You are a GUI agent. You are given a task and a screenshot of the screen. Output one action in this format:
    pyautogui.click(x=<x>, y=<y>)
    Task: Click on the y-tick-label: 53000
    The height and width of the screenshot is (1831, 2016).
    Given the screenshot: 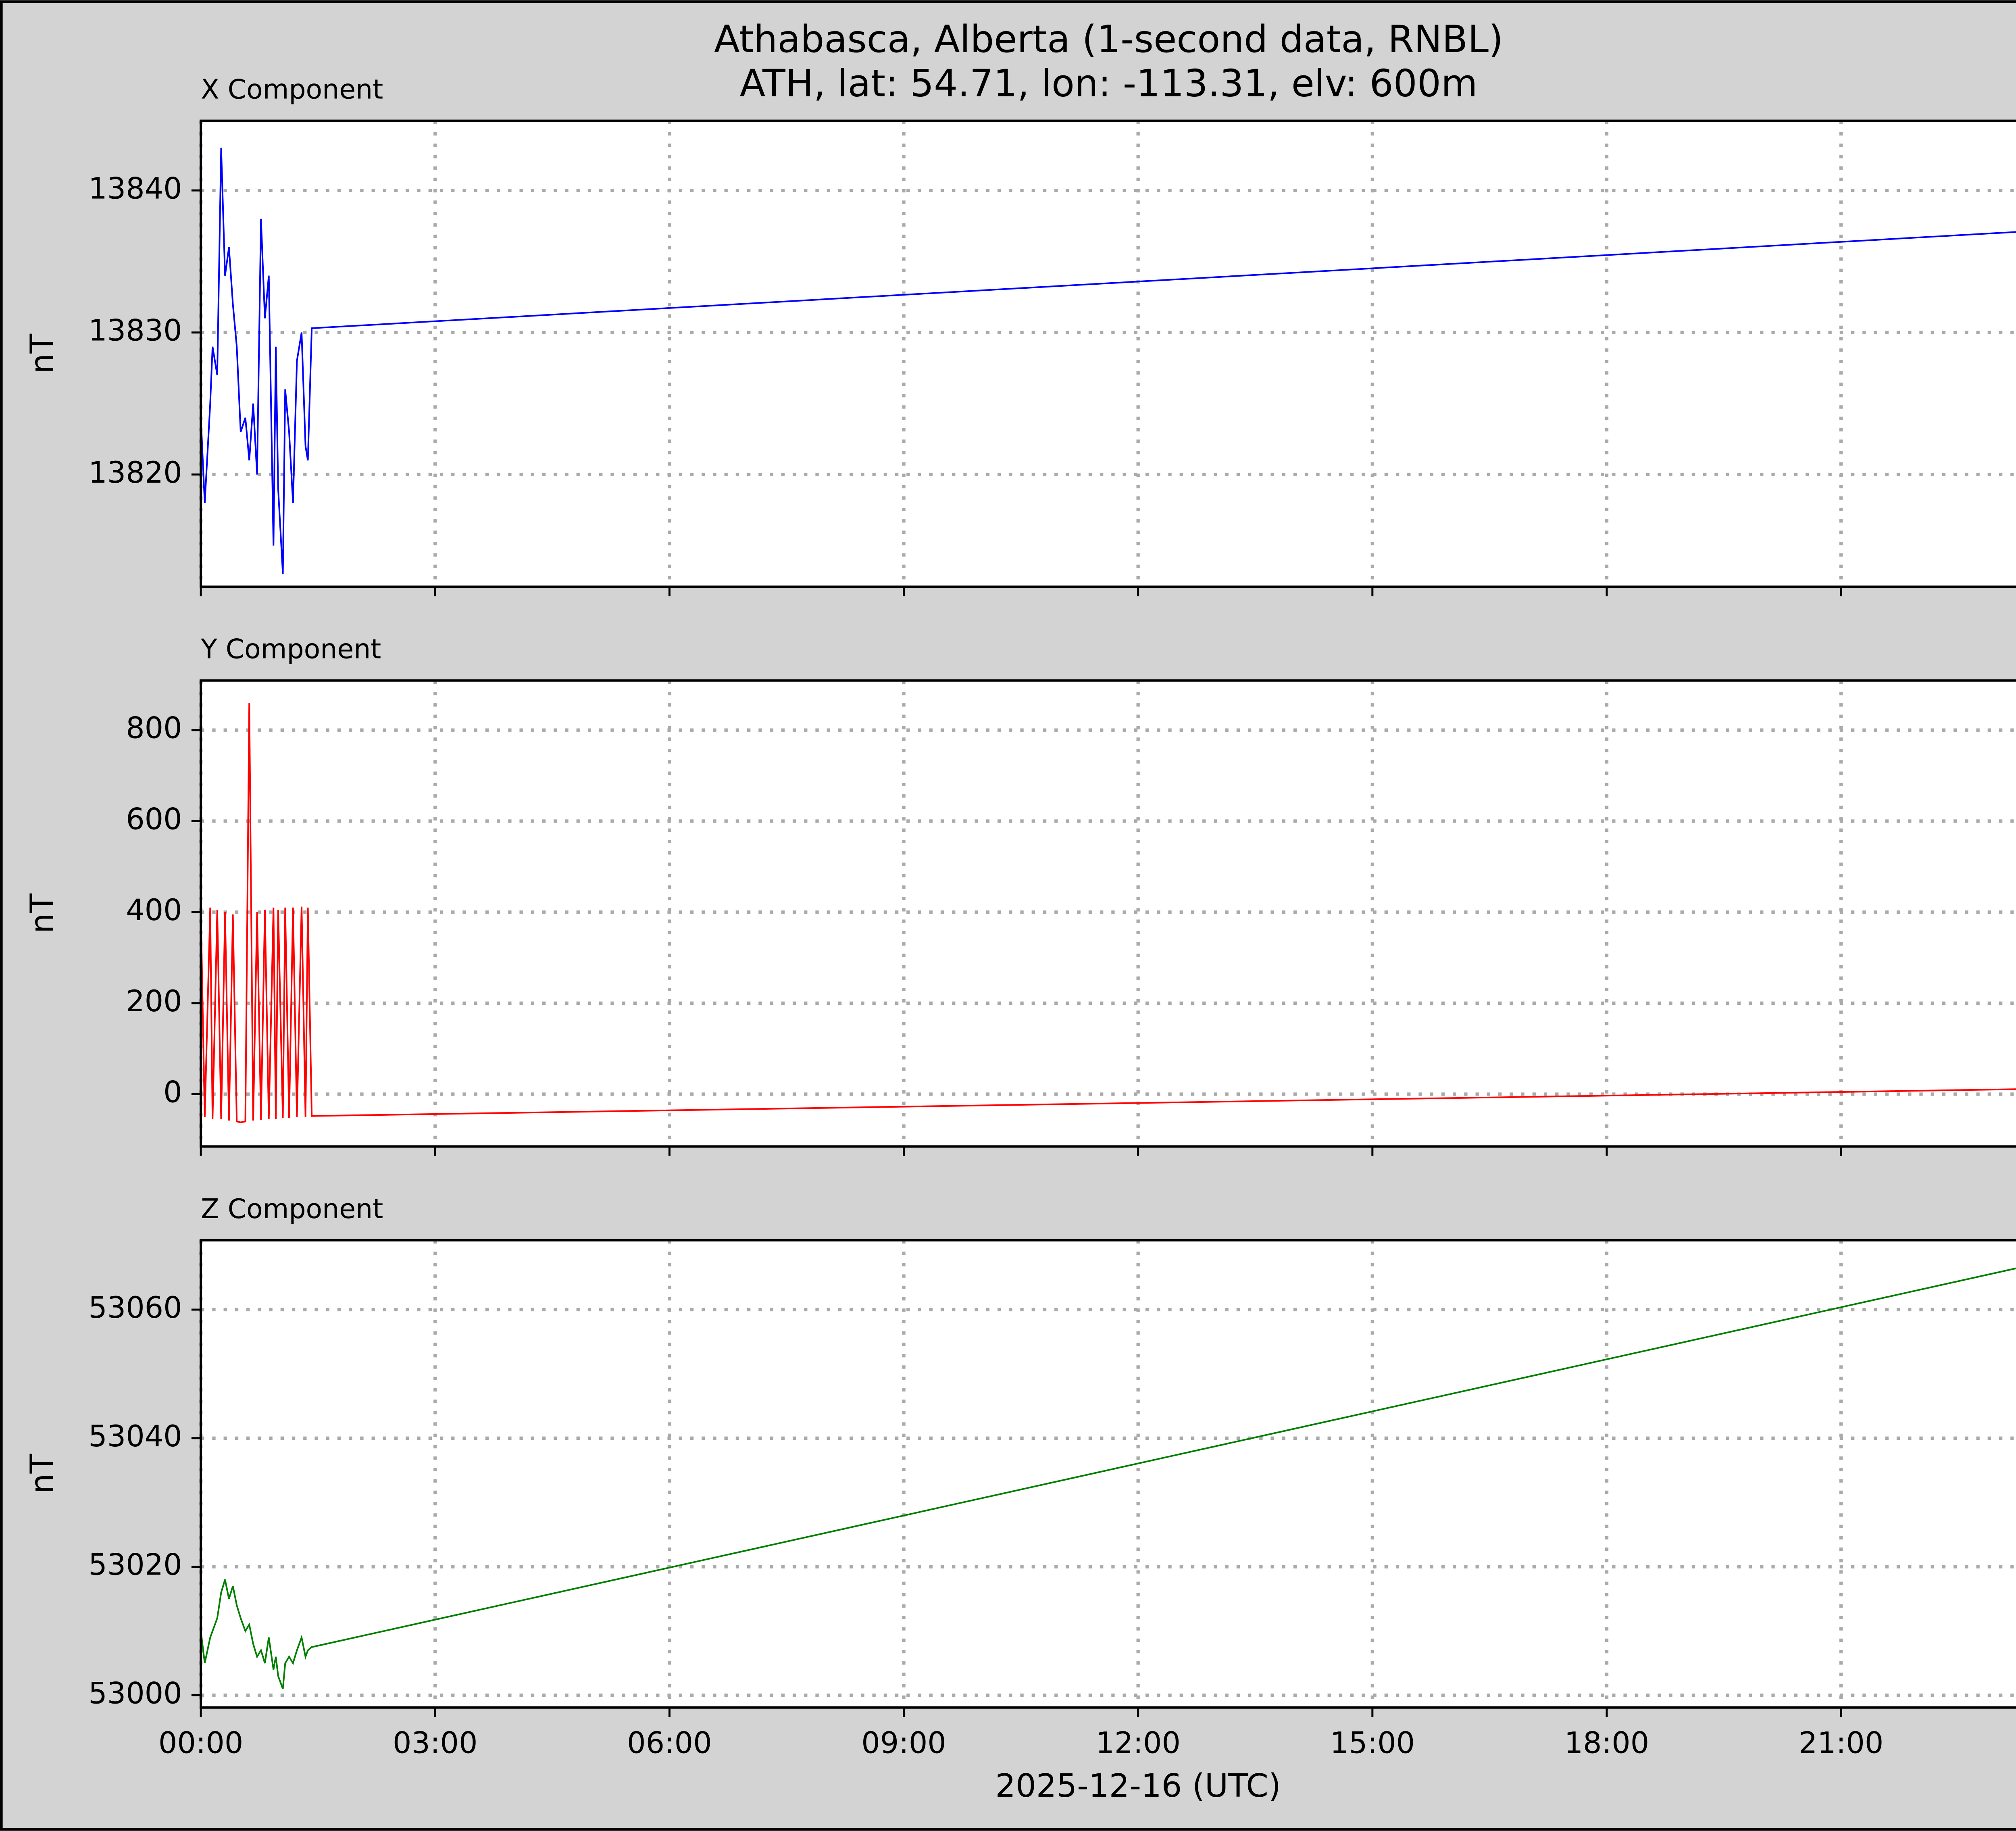 What is the action you would take?
    pyautogui.click(x=135, y=1693)
    